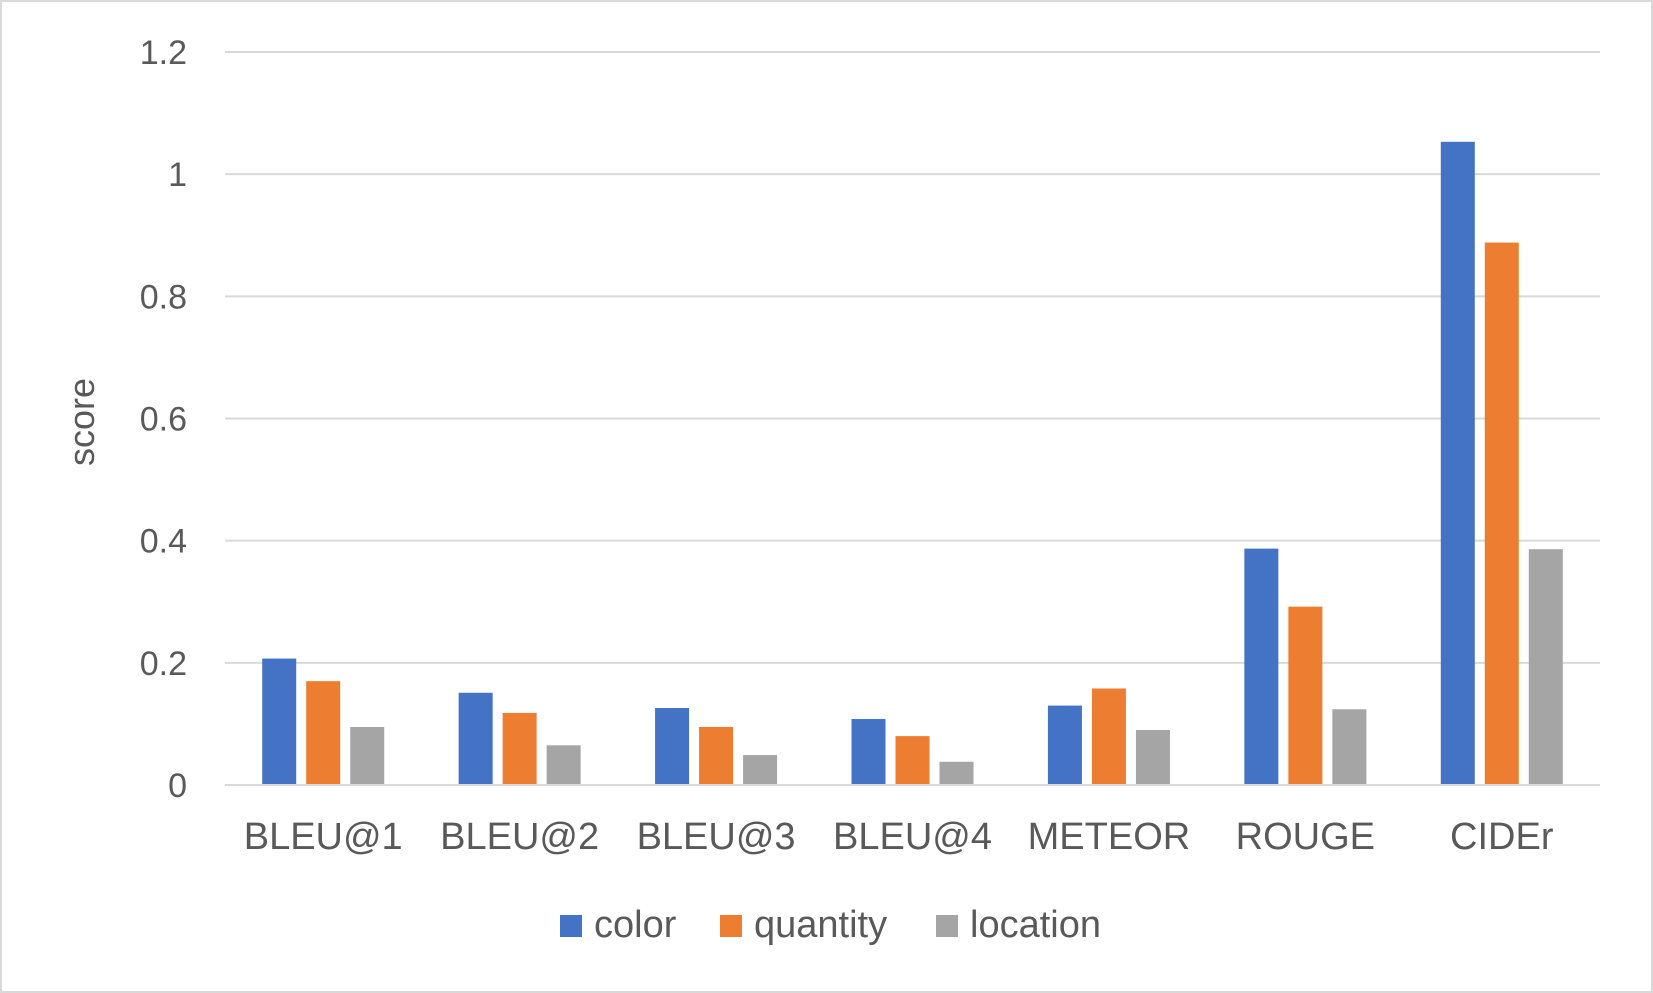 Image resolution: width=1653 pixels, height=993 pixels. I want to click on y-tick-label: 0, so click(177, 786).